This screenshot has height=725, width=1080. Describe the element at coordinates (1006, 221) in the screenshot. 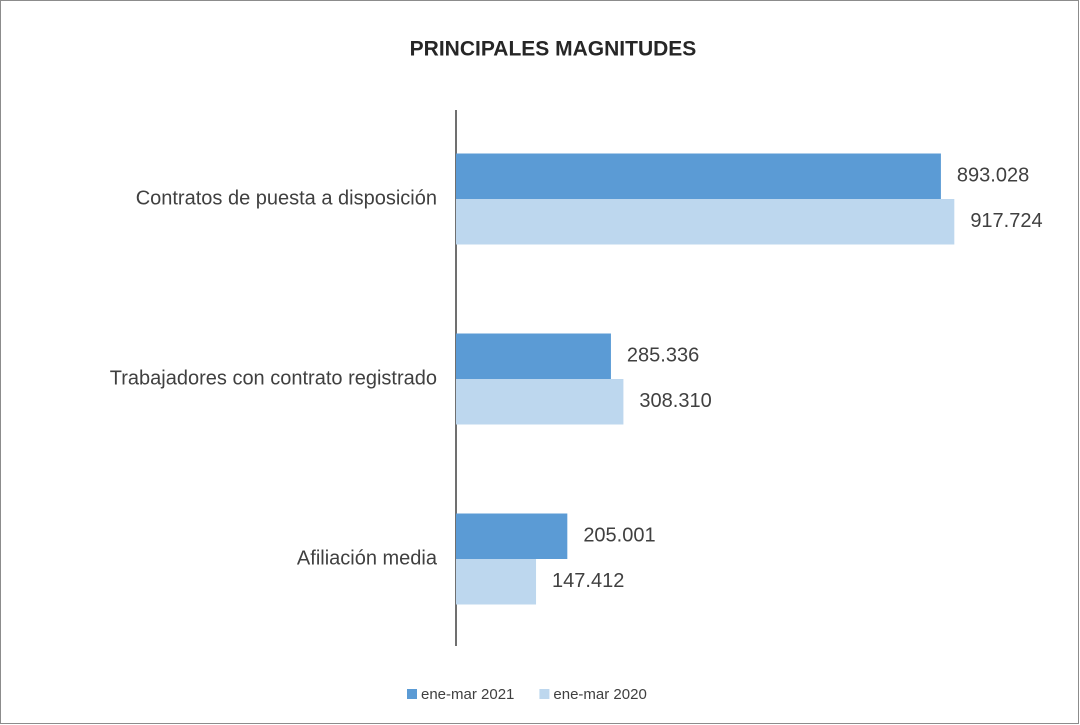

I see `value-label: 917.724` at that location.